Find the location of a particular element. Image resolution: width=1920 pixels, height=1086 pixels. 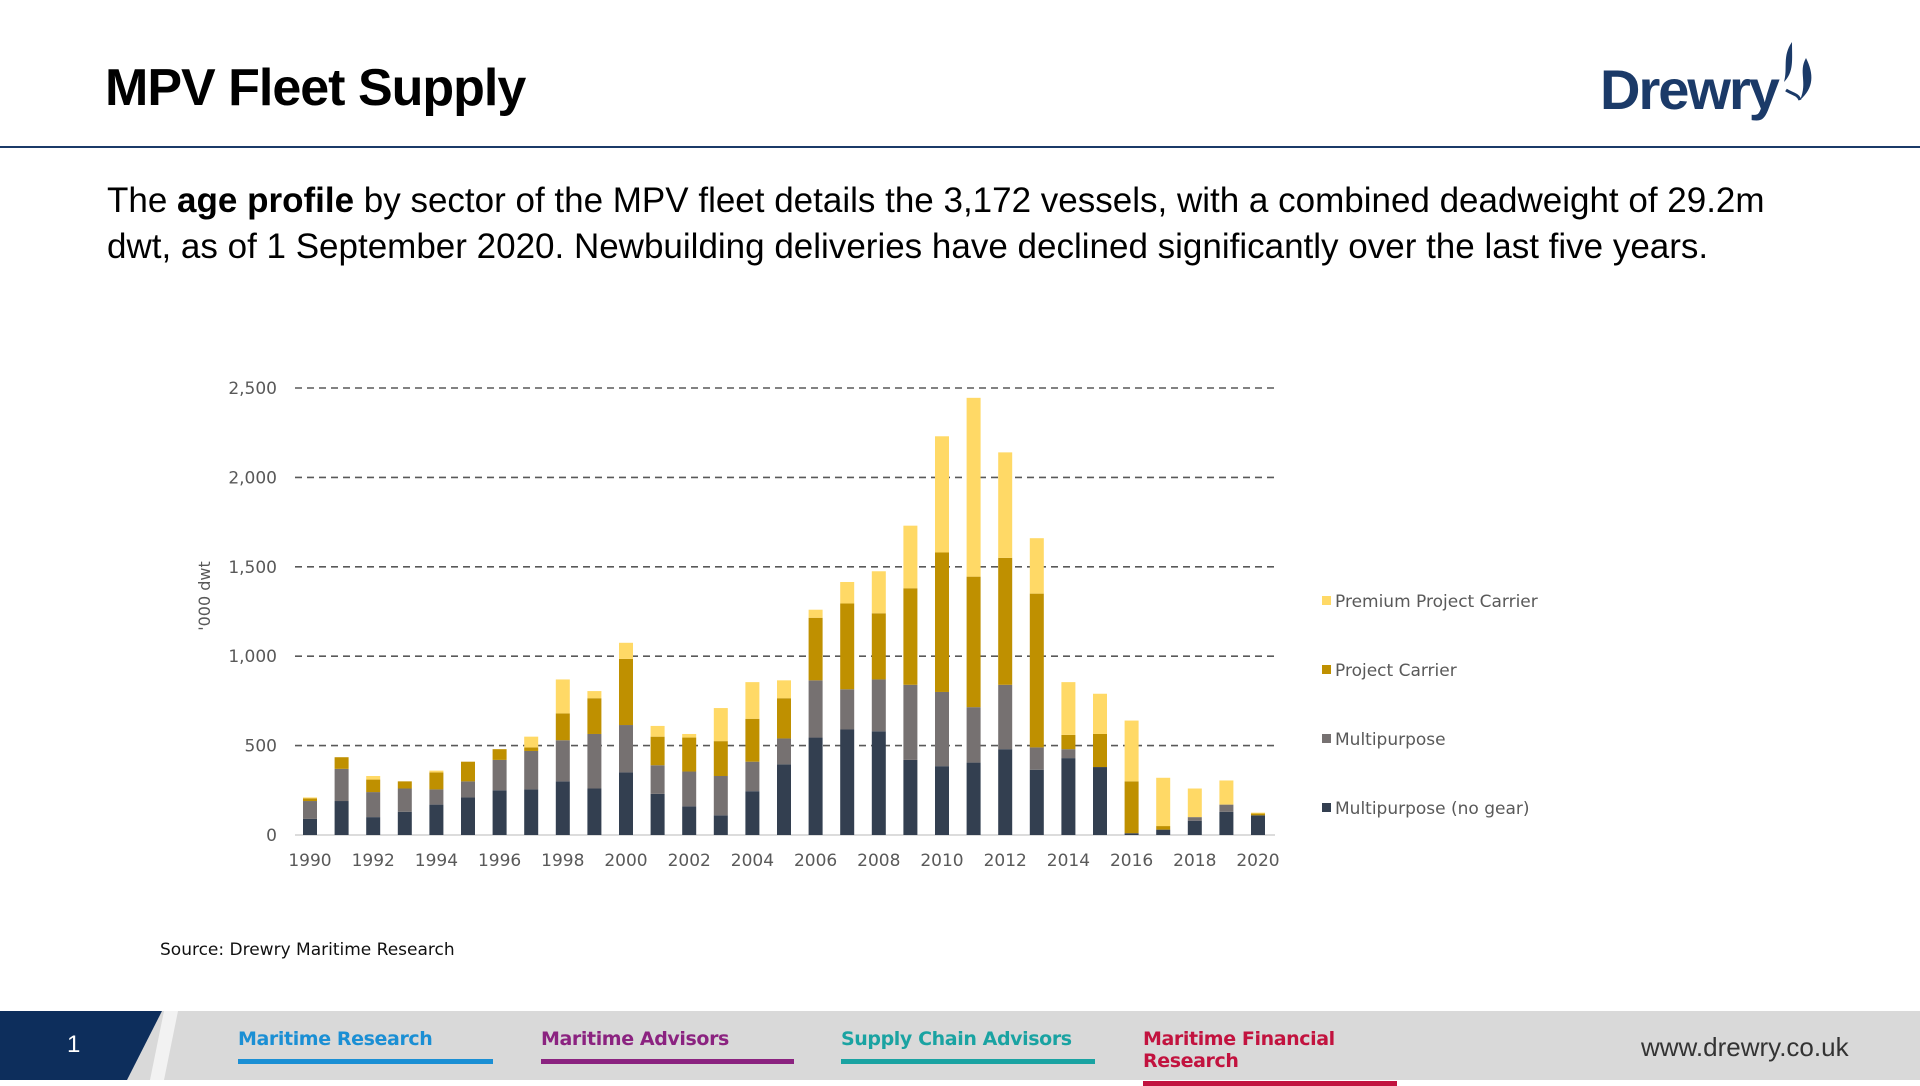

maritime-research-underline is located at coordinates (365, 1061).